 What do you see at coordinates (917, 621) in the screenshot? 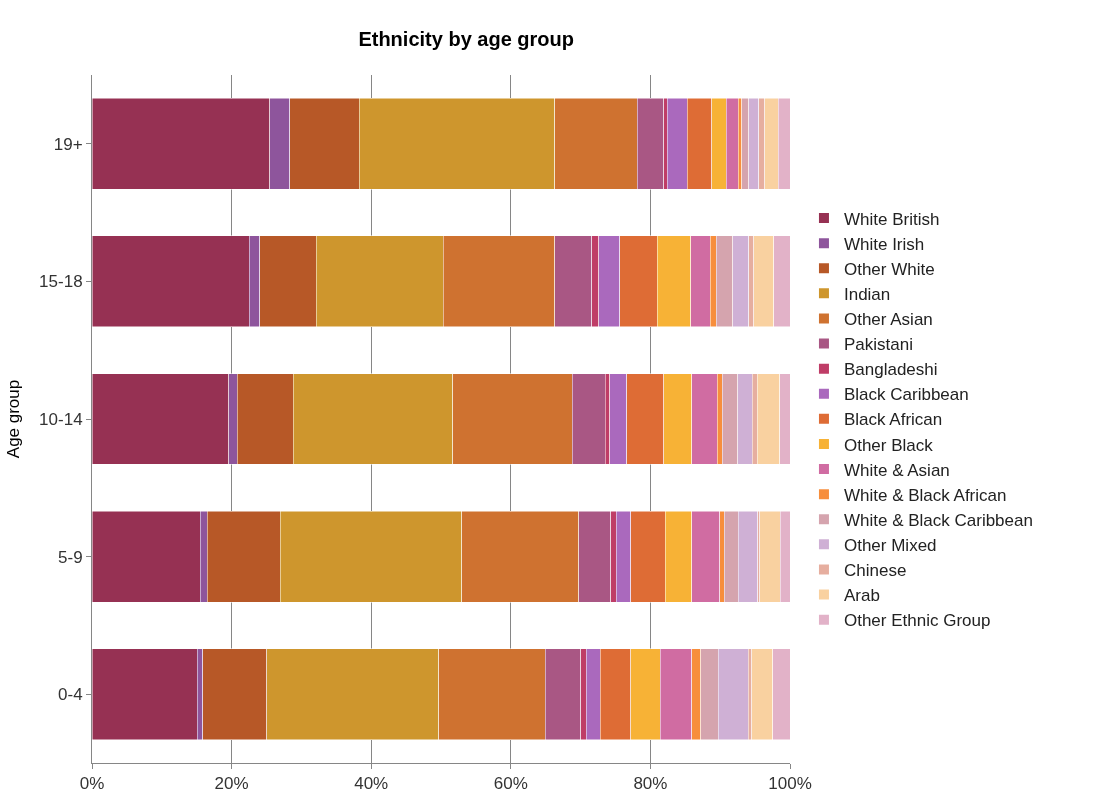
I see `legend-label: Other Ethnic Group` at bounding box center [917, 621].